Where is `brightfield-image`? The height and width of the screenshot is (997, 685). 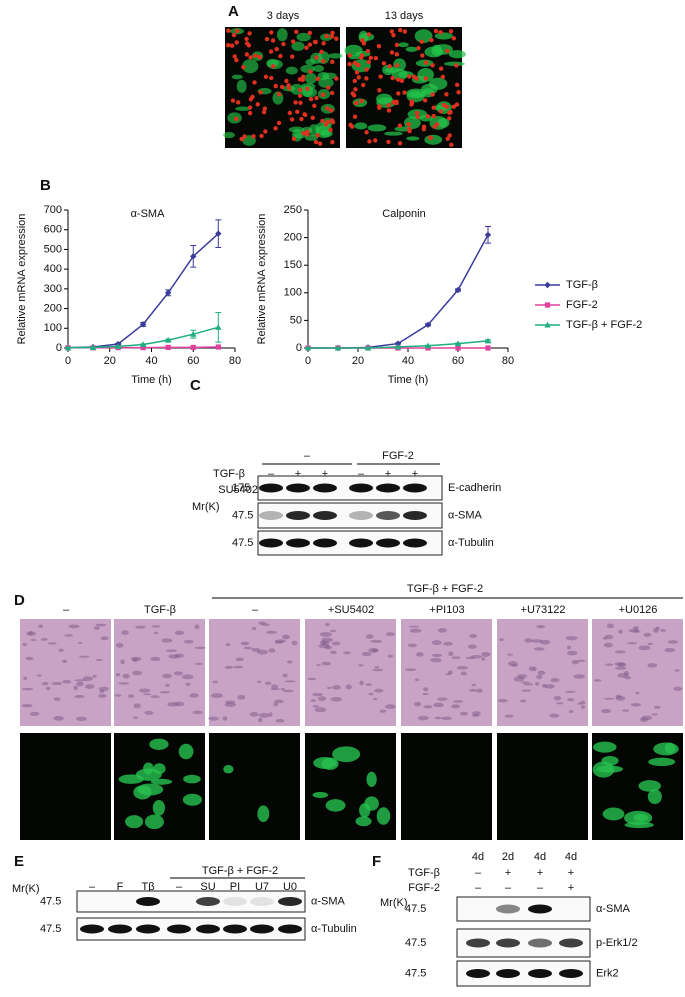
brightfield-image is located at coordinates (446, 672).